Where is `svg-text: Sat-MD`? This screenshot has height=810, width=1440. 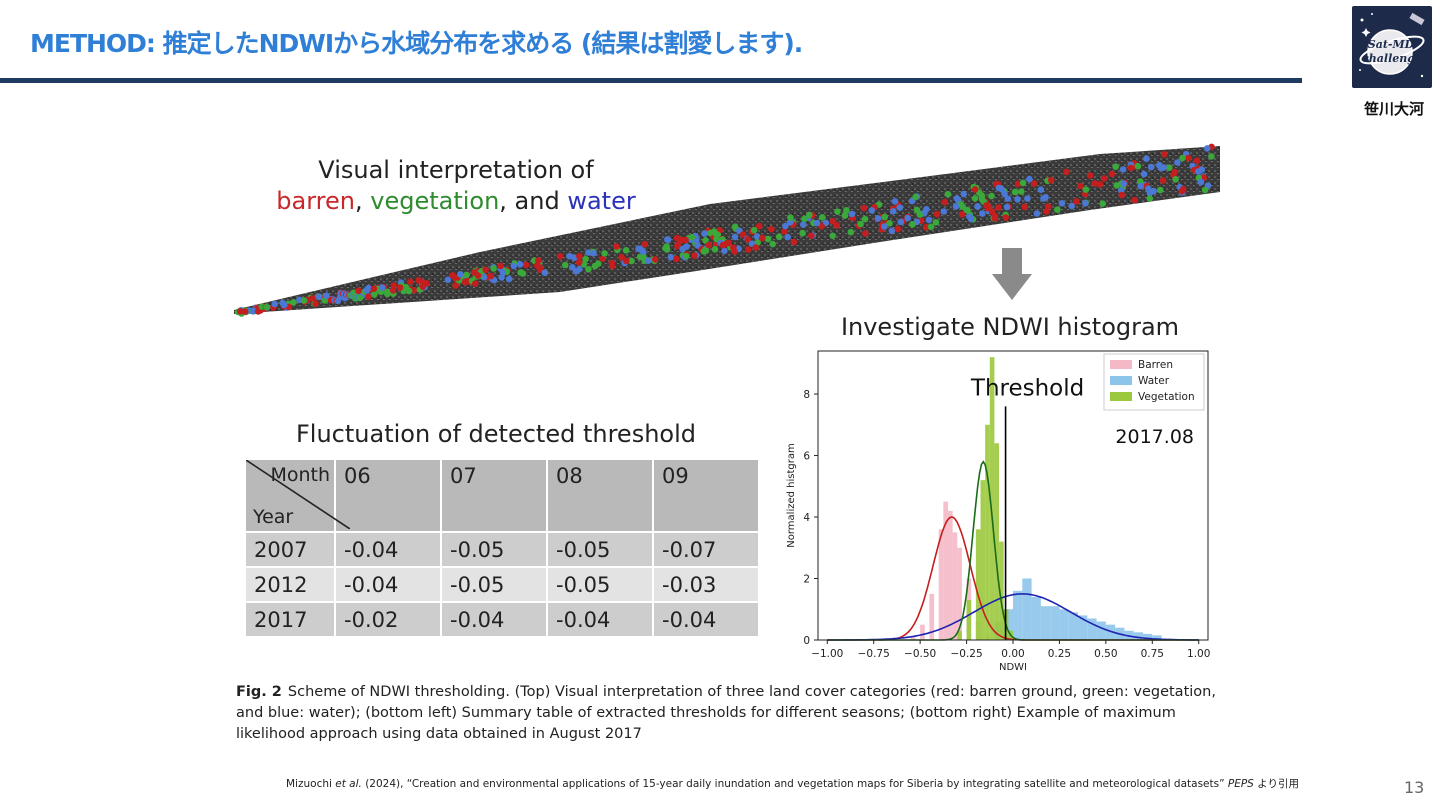 svg-text: Sat-MD is located at coordinates (1391, 44).